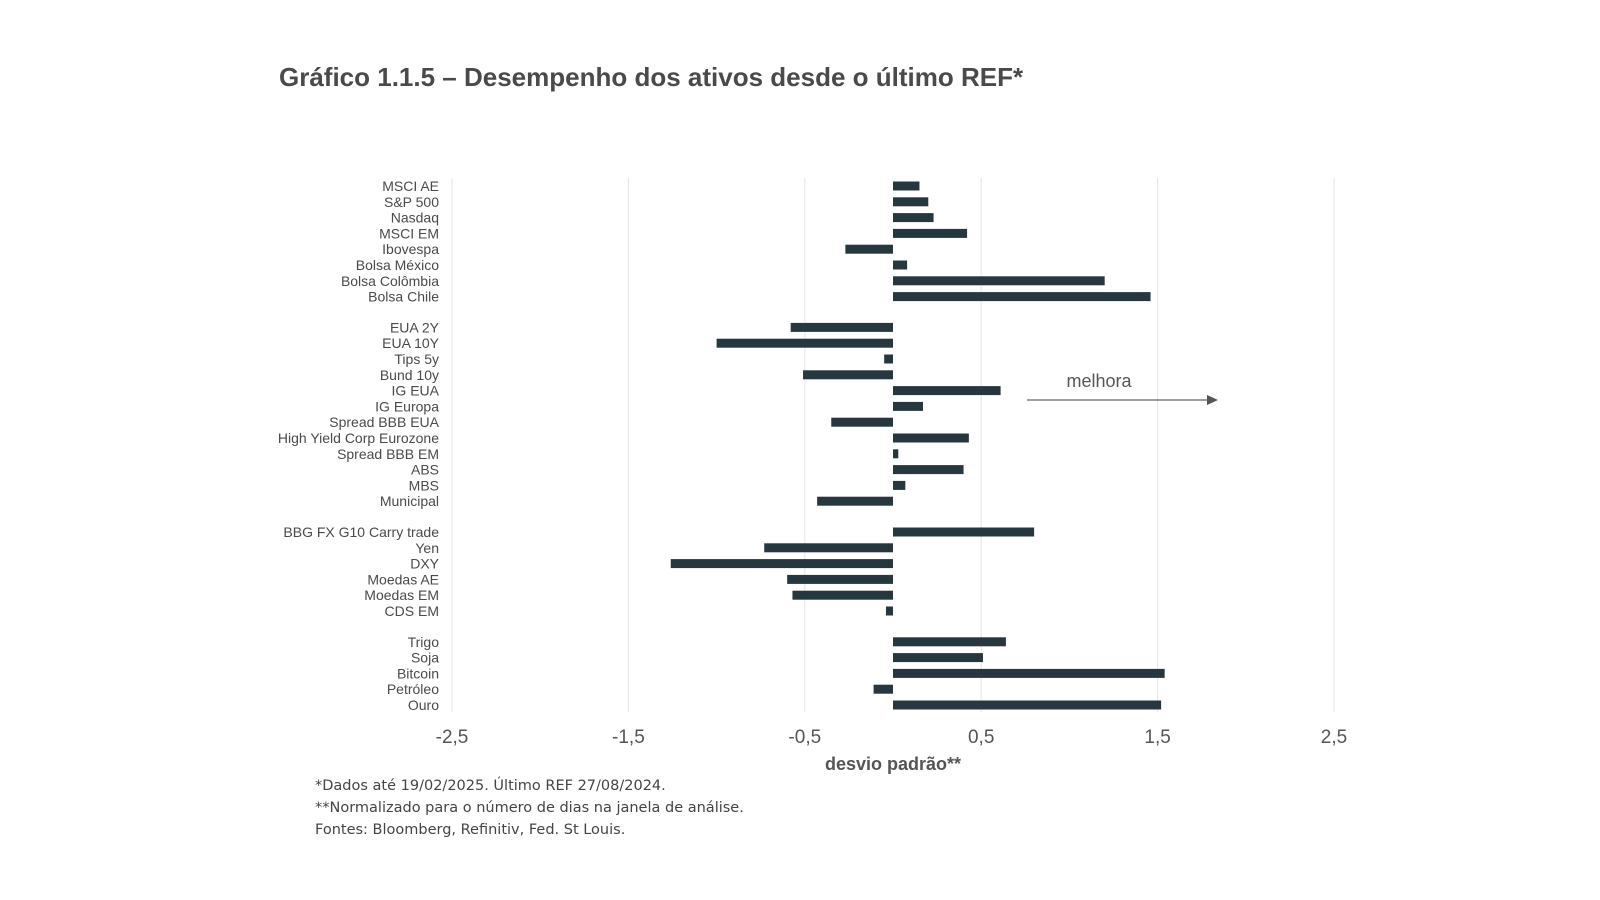 This screenshot has width=1600, height=900. Describe the element at coordinates (409, 501) in the screenshot. I see `category-label: Municipal` at that location.